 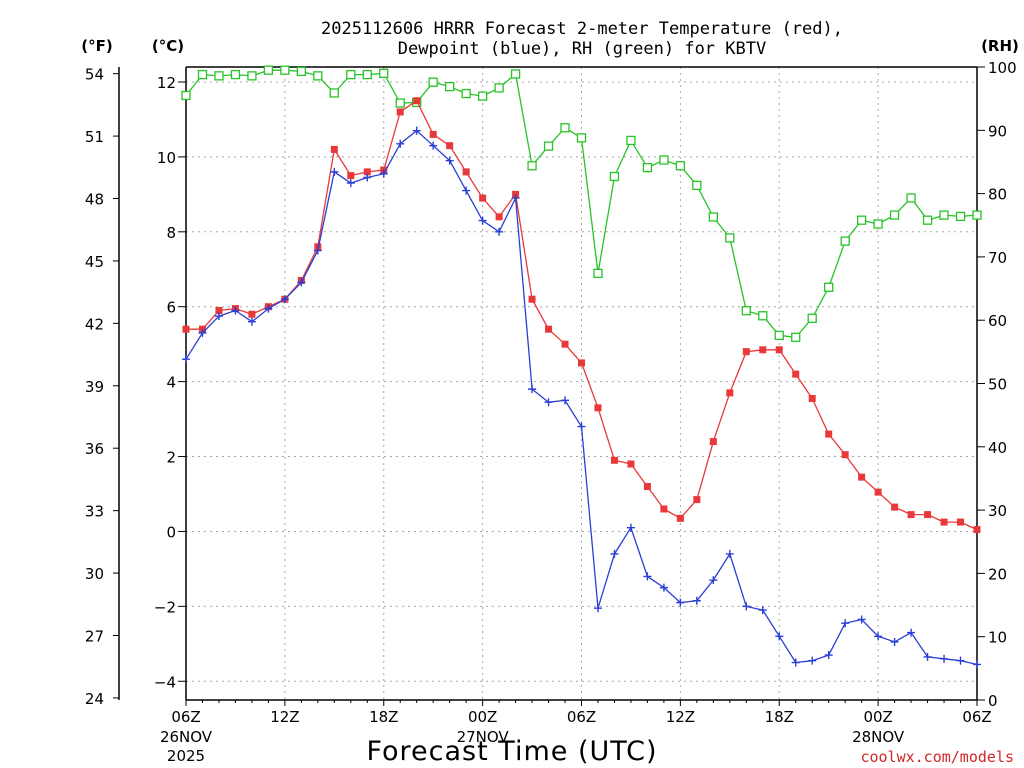 I want to click on celsius-tick-label: −4, so click(x=165, y=682).